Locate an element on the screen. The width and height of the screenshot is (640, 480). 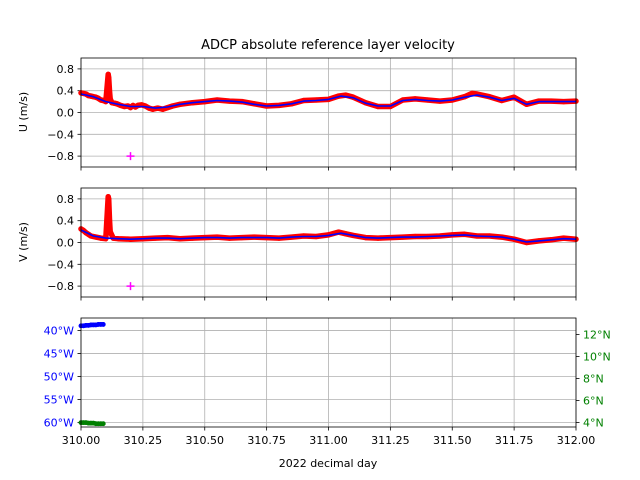
pos-xtick-label-0: 310.00 is located at coordinates (81, 440).